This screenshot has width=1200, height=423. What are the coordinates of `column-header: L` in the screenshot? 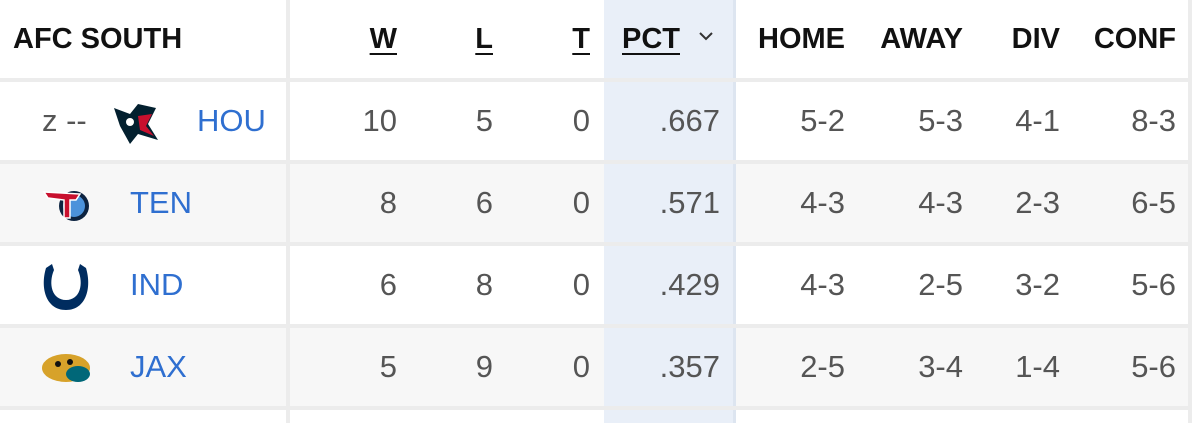 It's located at (484, 39).